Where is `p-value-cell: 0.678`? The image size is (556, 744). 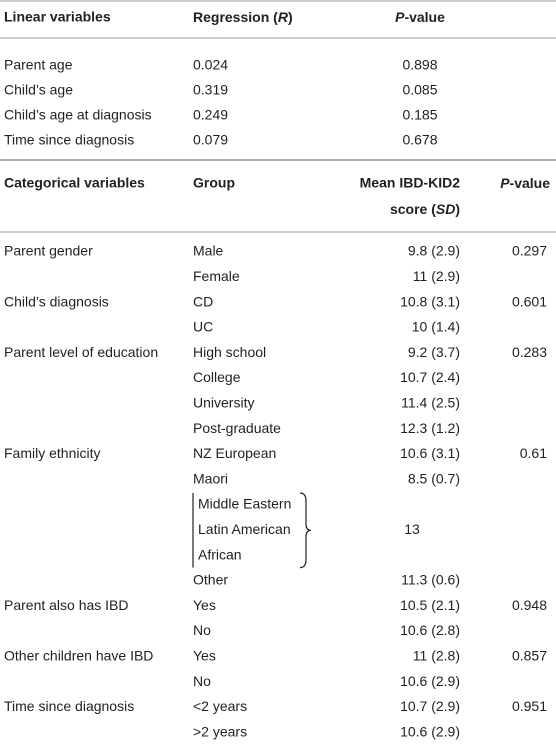
p-value-cell: 0.678 is located at coordinates (419, 140).